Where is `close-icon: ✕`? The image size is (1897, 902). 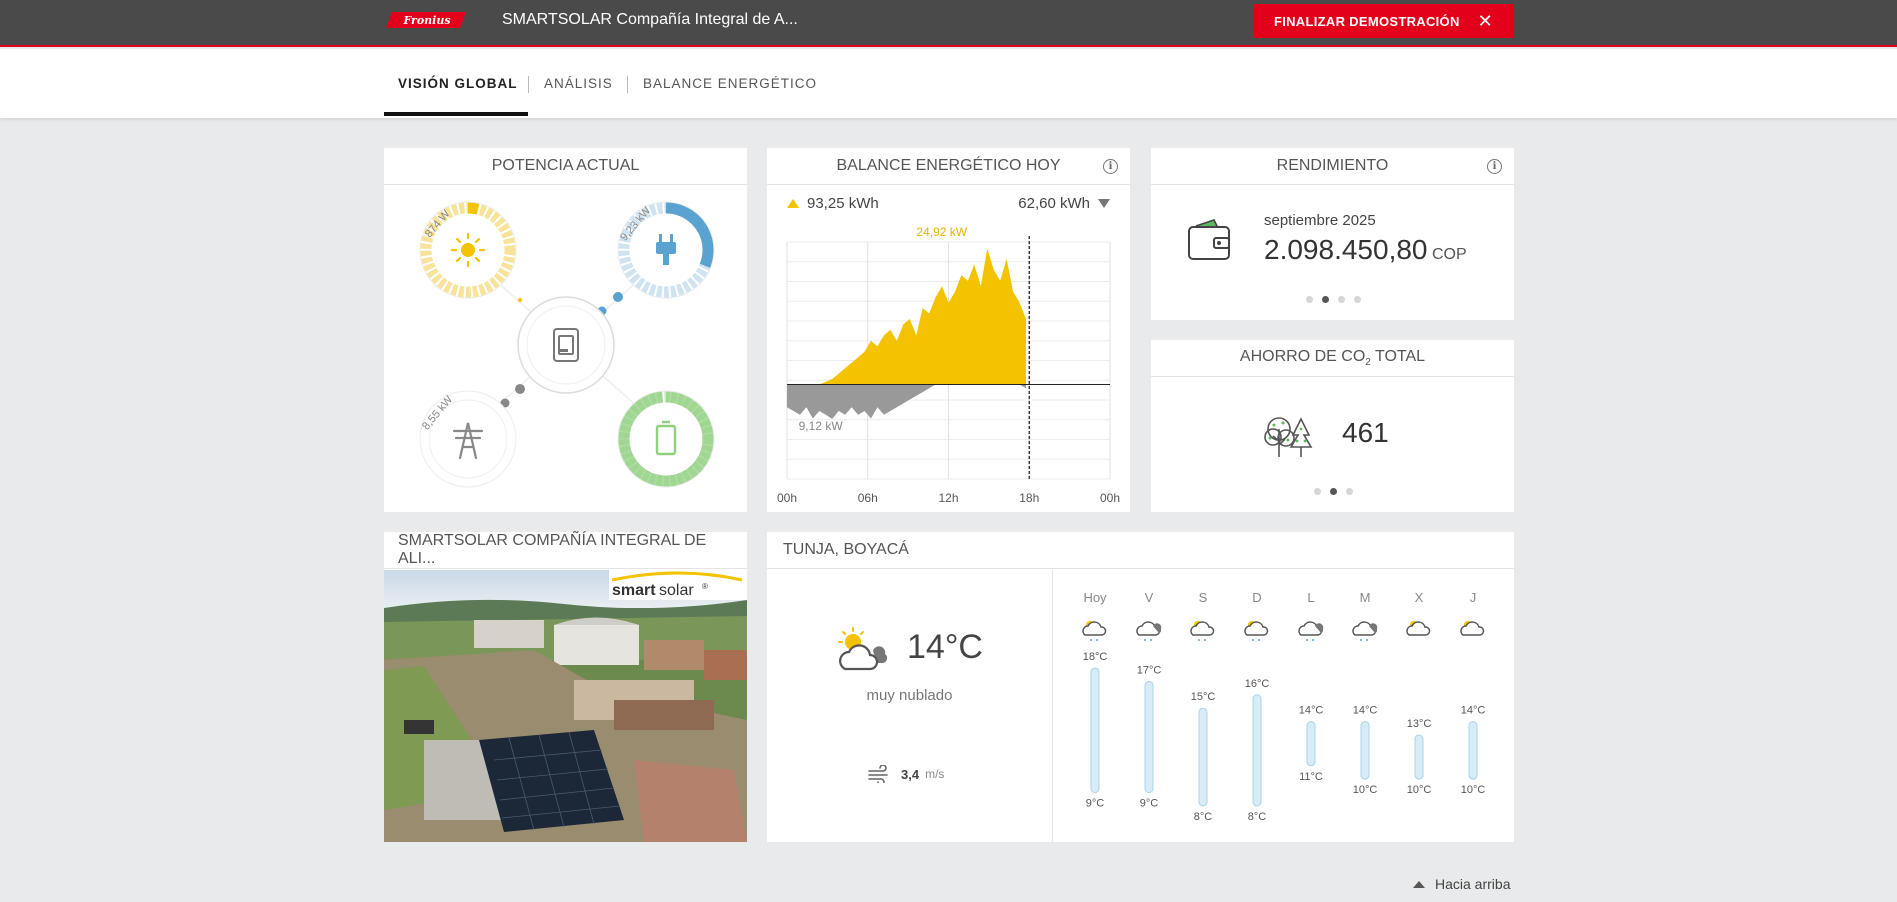
close-icon: ✕ is located at coordinates (1485, 21).